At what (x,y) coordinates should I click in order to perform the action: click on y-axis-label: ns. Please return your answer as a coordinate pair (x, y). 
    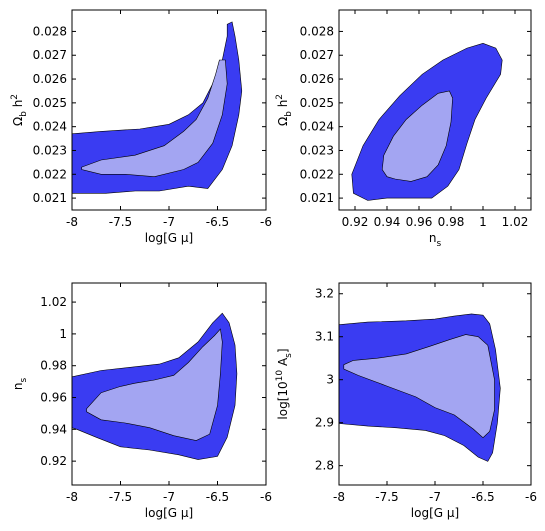
    Looking at the image, I should click on (20, 384).